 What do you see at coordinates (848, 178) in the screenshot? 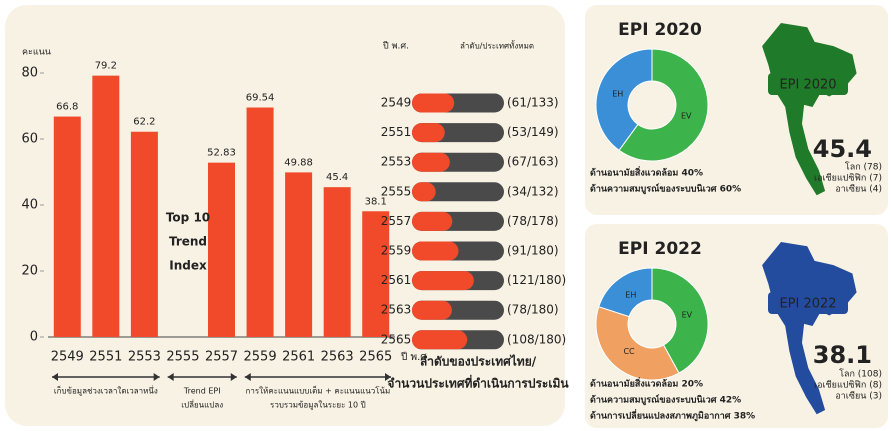
I see `rank-line: เอเชียแปซิฟิก (7)` at bounding box center [848, 178].